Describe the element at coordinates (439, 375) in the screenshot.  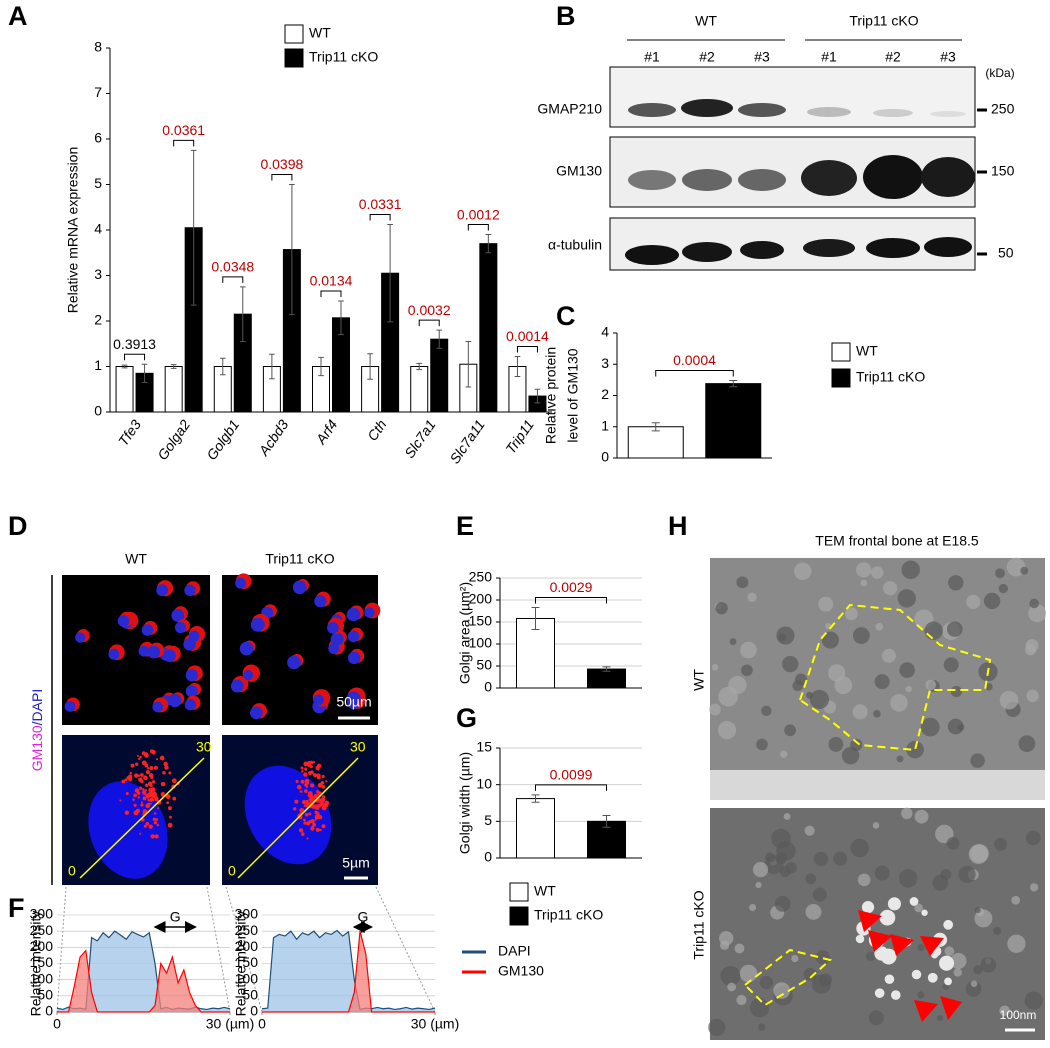
I see `bar` at that location.